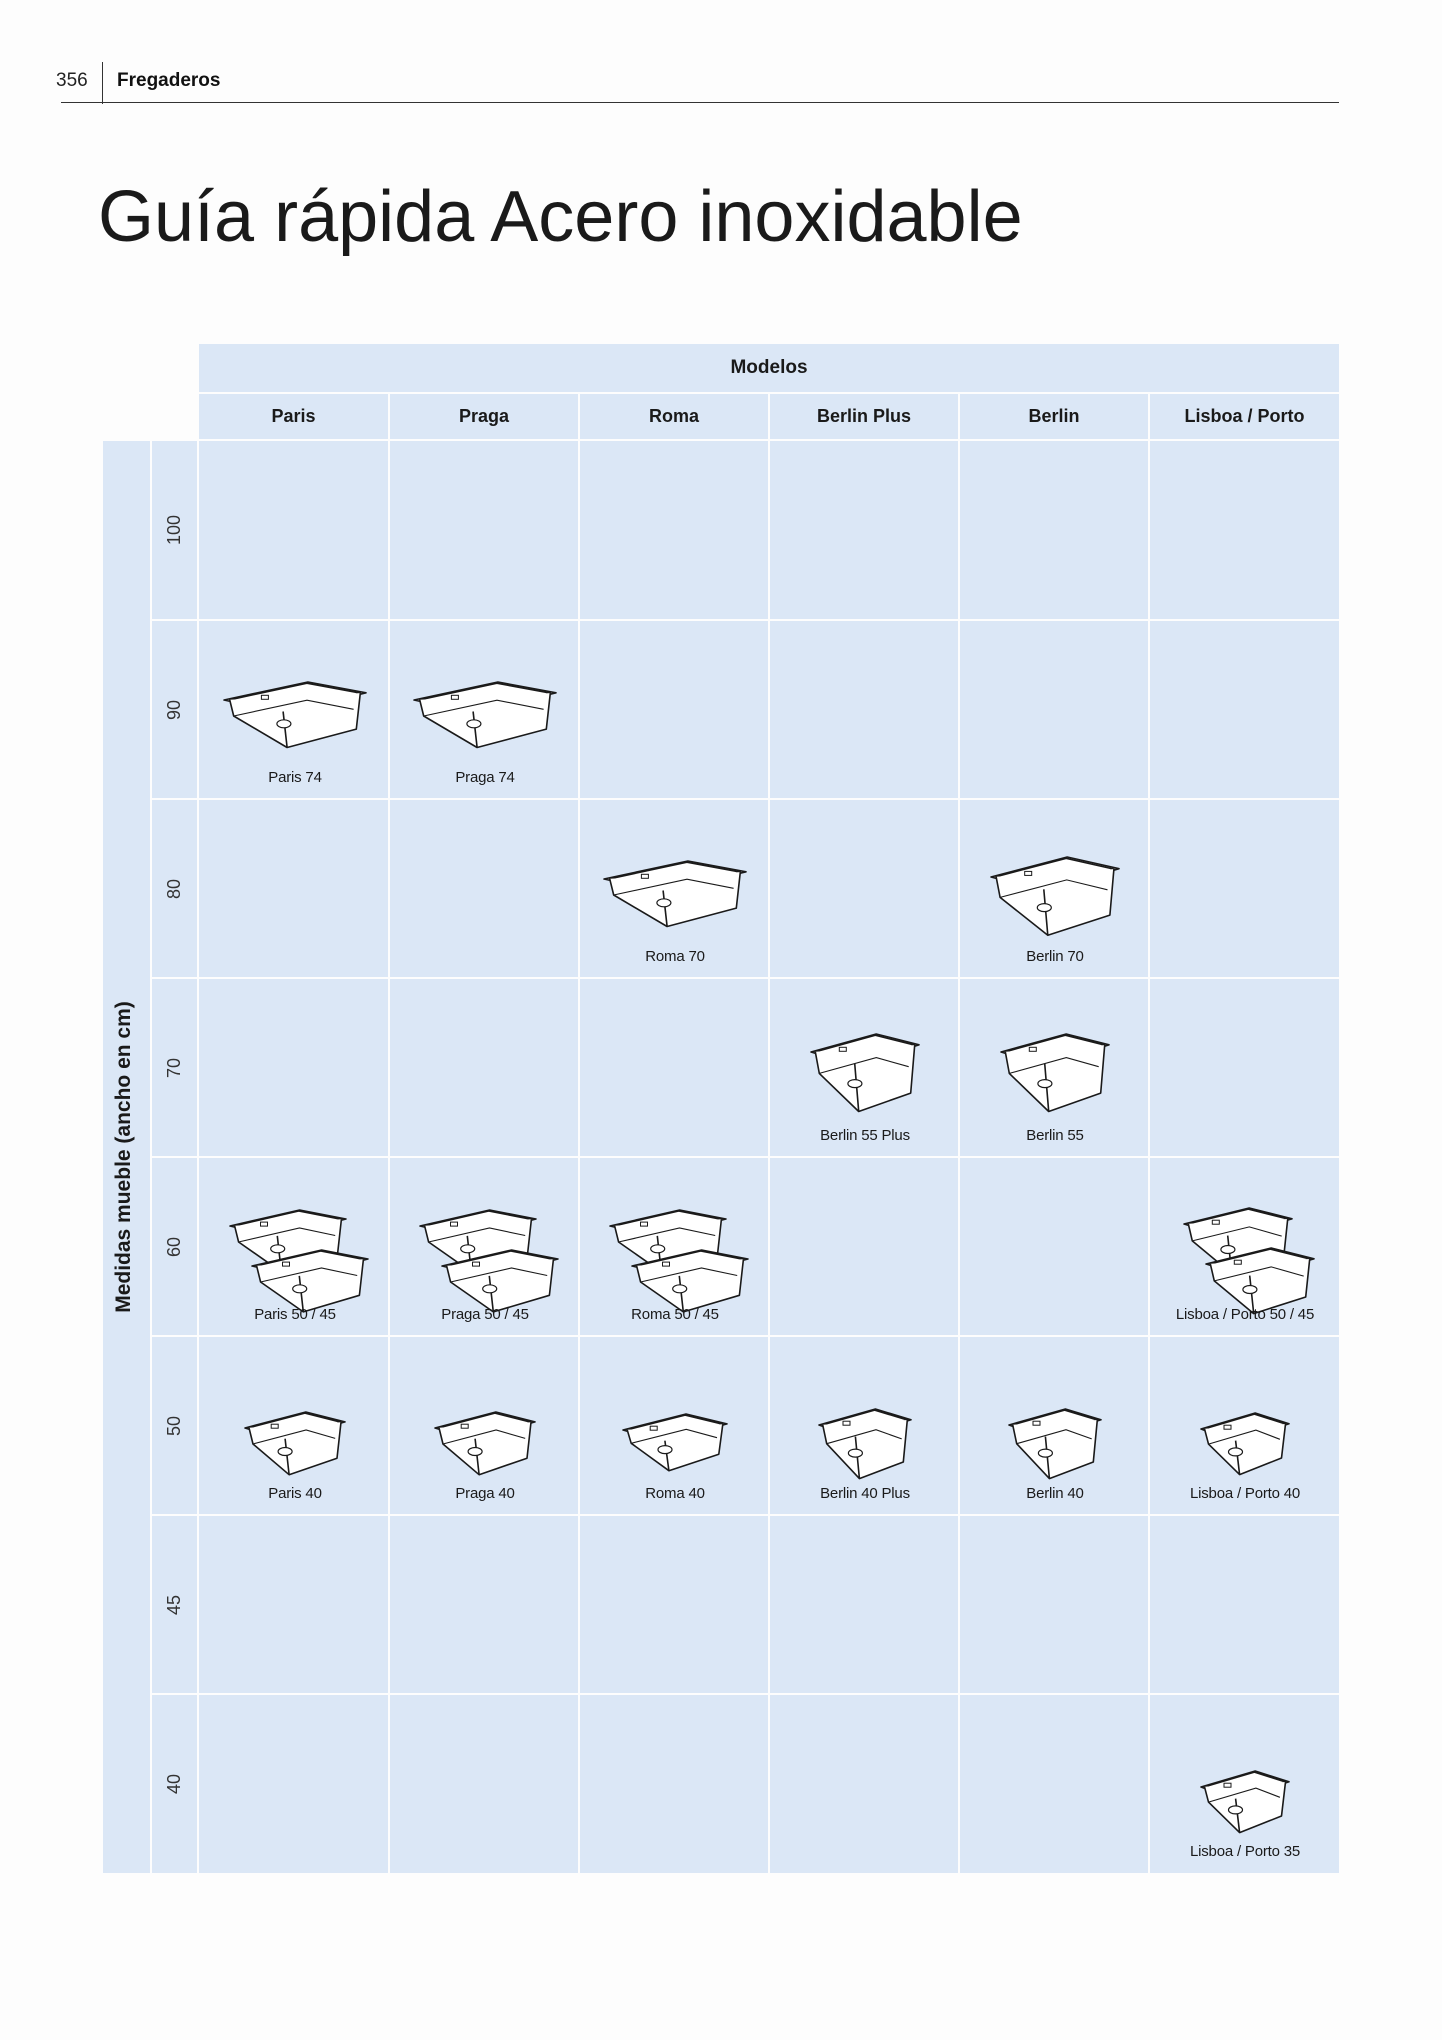 Image resolution: width=1442 pixels, height=2040 pixels. Describe the element at coordinates (560, 217) in the screenshot. I see `page-title: Guía rápida Acero inoxidable` at that location.